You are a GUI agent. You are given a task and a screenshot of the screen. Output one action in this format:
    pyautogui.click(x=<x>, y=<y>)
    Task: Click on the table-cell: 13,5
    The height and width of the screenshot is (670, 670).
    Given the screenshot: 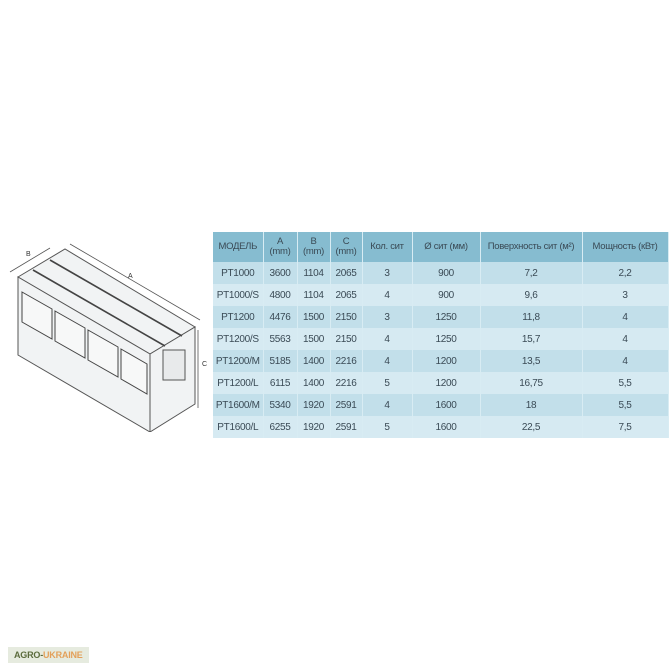 What is the action you would take?
    pyautogui.click(x=531, y=361)
    